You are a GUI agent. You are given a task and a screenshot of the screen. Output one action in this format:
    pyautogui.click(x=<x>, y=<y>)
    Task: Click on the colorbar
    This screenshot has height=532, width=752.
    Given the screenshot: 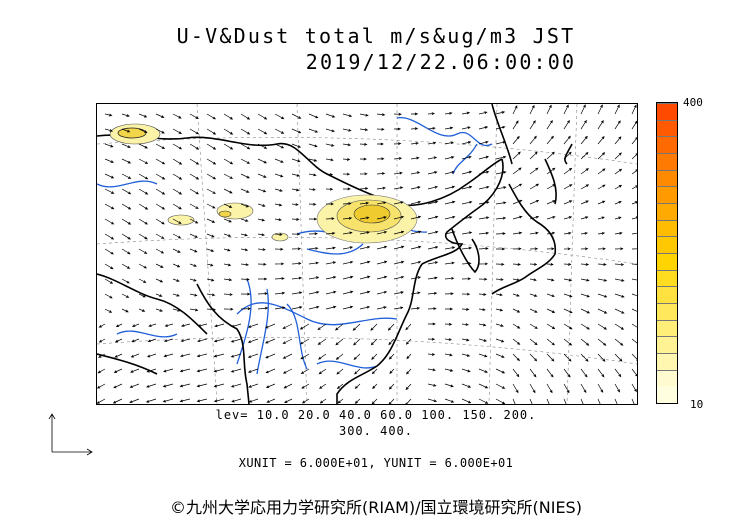 What is the action you would take?
    pyautogui.click(x=667, y=253)
    